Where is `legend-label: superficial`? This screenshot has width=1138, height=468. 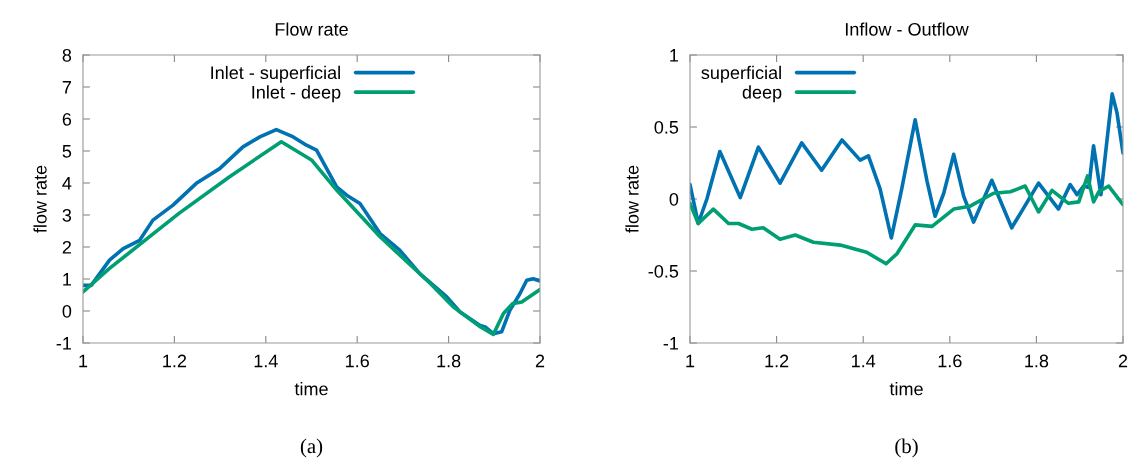
legend-label: superficial is located at coordinates (741, 74).